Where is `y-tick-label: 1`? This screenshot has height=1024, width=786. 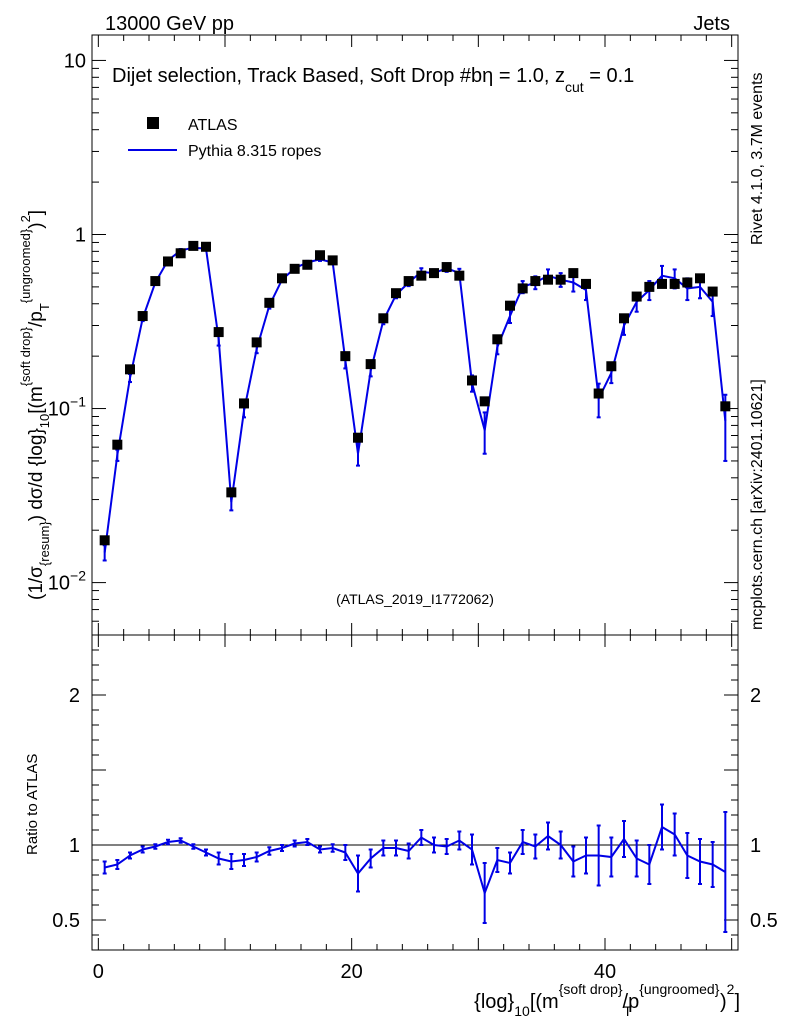
y-tick-label: 1 is located at coordinates (80, 235).